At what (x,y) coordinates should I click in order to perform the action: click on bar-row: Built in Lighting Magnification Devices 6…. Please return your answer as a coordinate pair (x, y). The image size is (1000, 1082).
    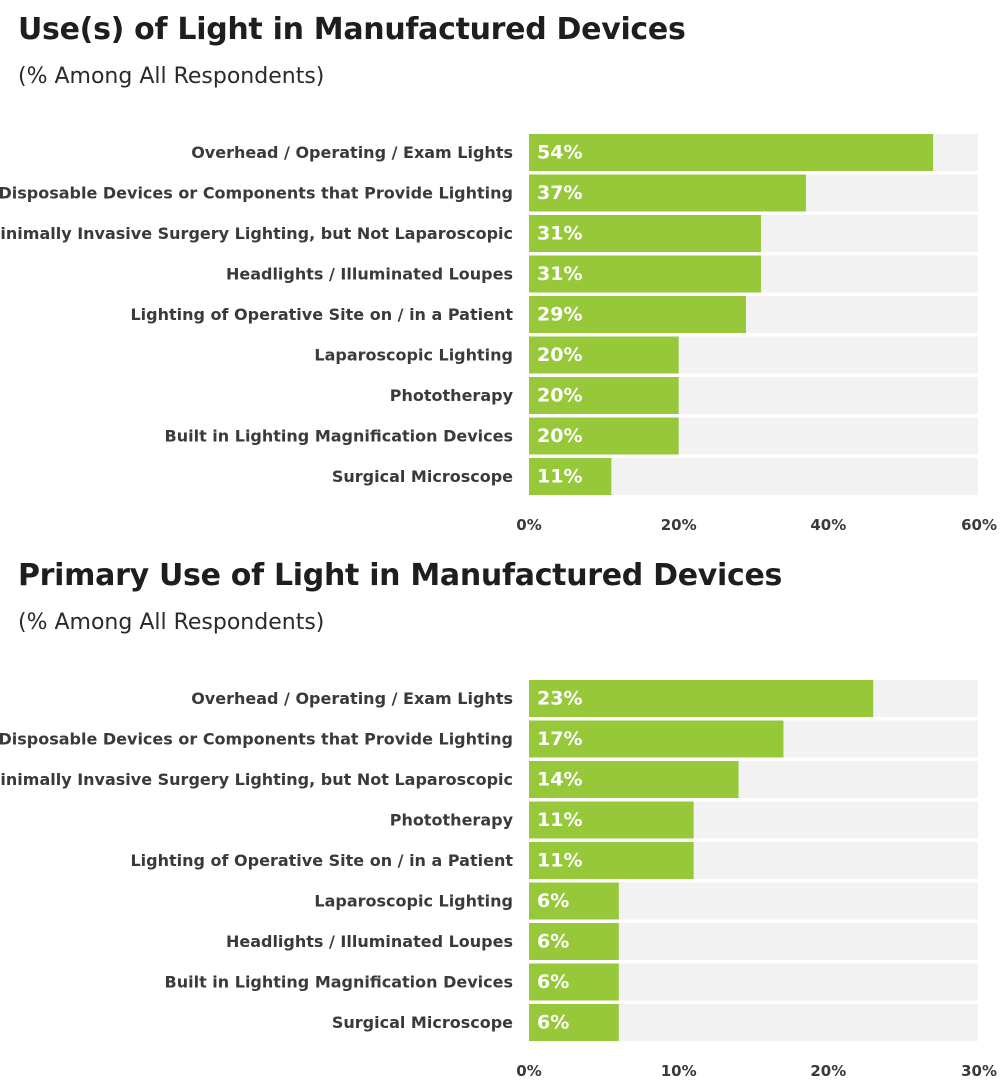
    Looking at the image, I should click on (571, 982).